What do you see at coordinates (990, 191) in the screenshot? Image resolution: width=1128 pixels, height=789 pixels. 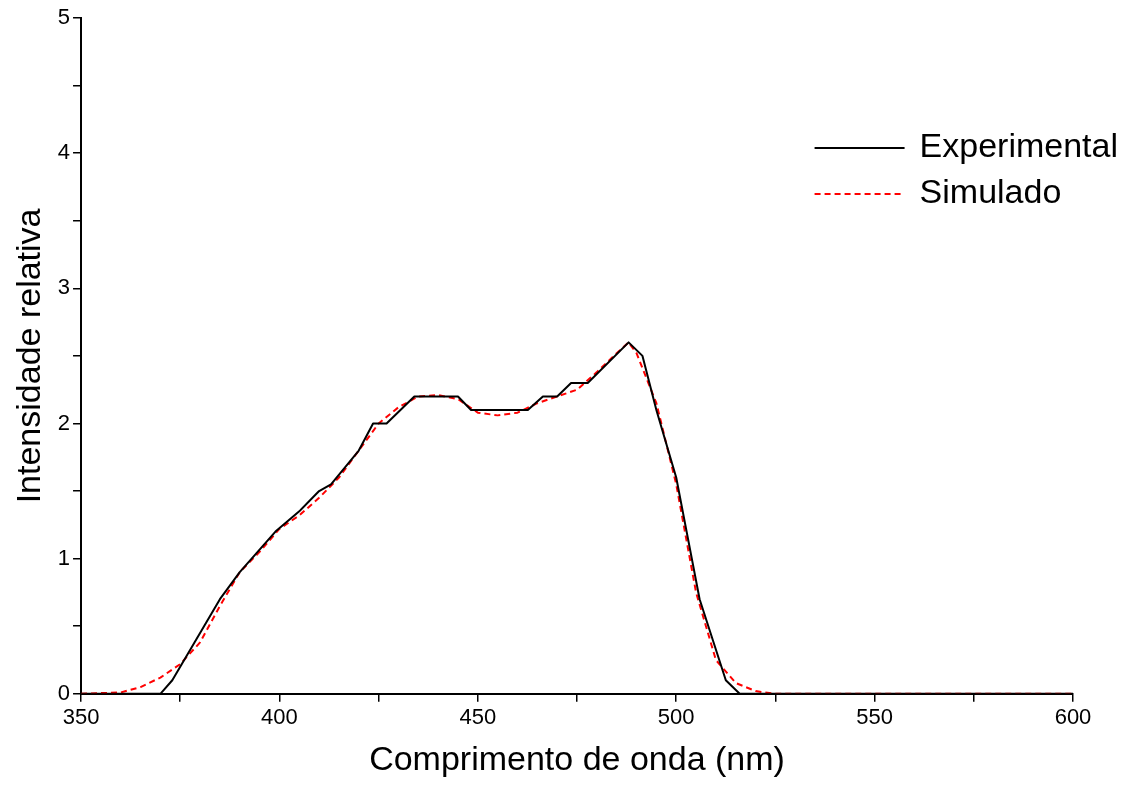 I see `legend-label: Simulado` at bounding box center [990, 191].